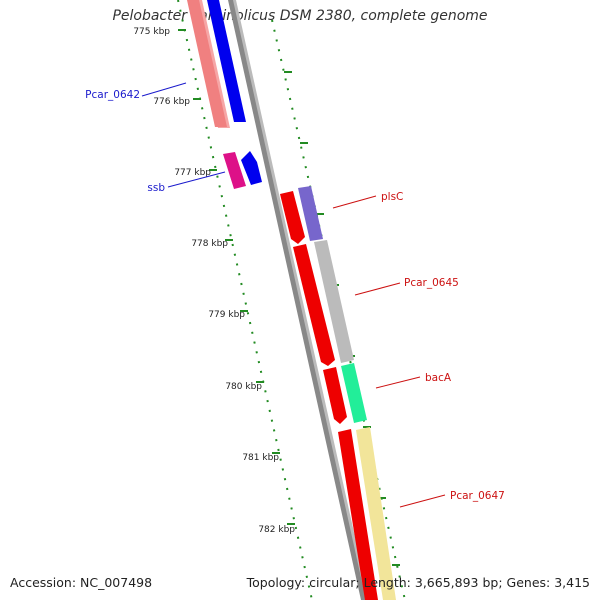 The height and width of the screenshot is (600, 600). Describe the element at coordinates (81, 582) in the screenshot. I see `accession-text: Accession: NC_007498` at that location.